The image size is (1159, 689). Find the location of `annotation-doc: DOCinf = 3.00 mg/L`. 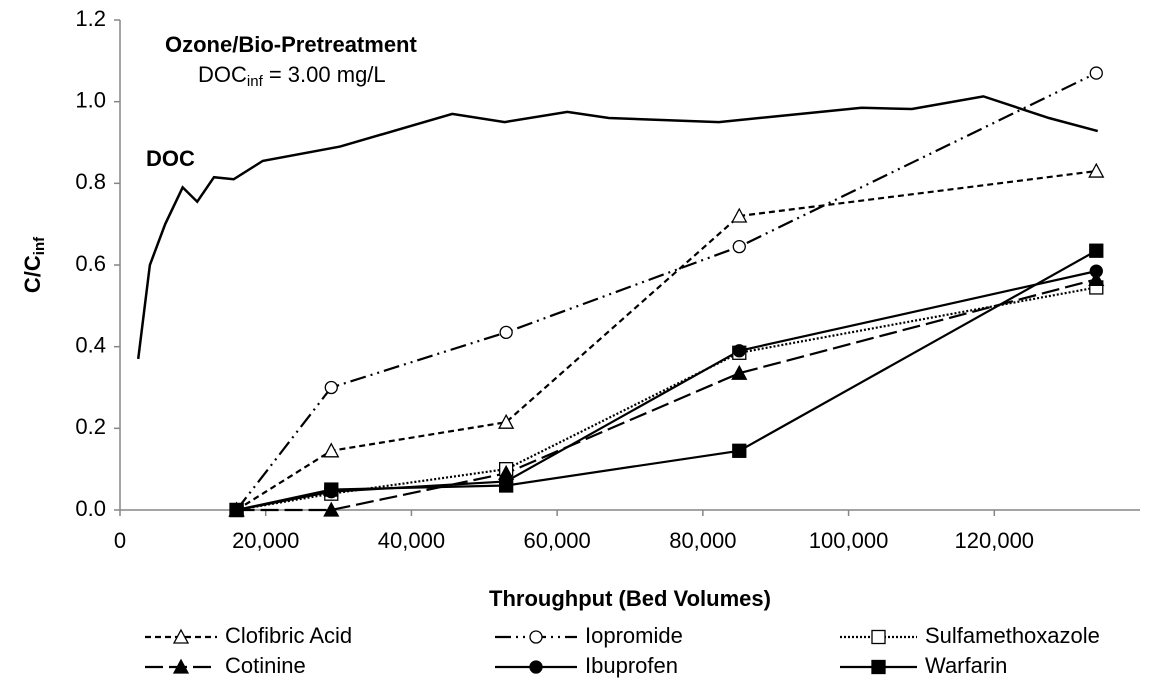

annotation-doc: DOCinf = 3.00 mg/L is located at coordinates (292, 76).